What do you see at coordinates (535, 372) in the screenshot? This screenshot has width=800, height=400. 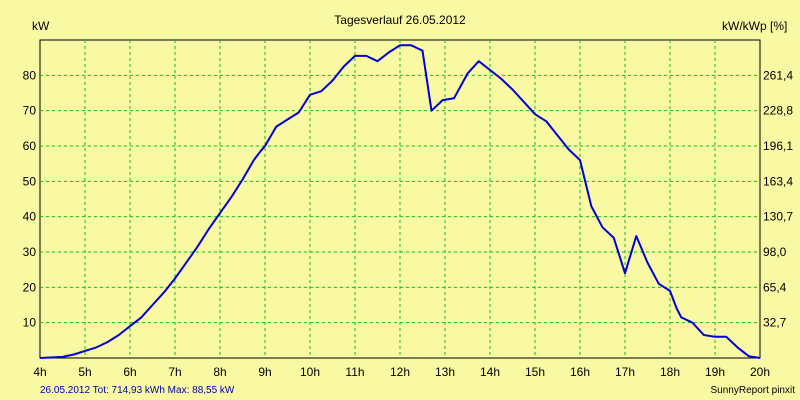 I see `x-tick-label: 15h` at bounding box center [535, 372].